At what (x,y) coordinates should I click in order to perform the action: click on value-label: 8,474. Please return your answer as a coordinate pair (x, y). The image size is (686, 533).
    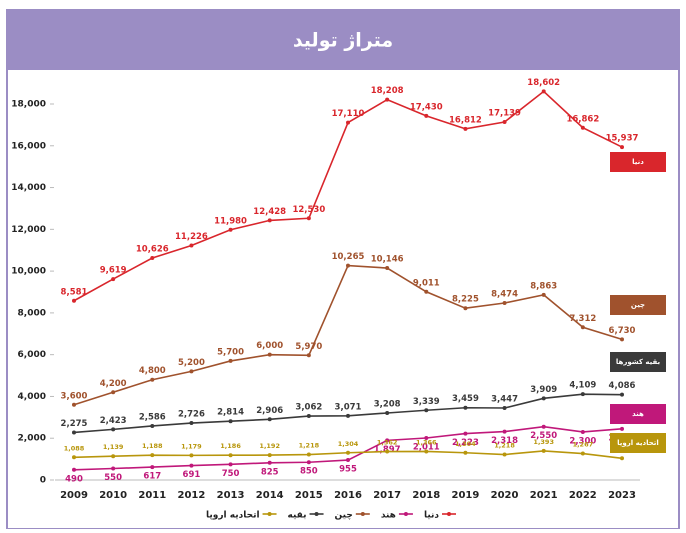
    Looking at the image, I should click on (504, 294).